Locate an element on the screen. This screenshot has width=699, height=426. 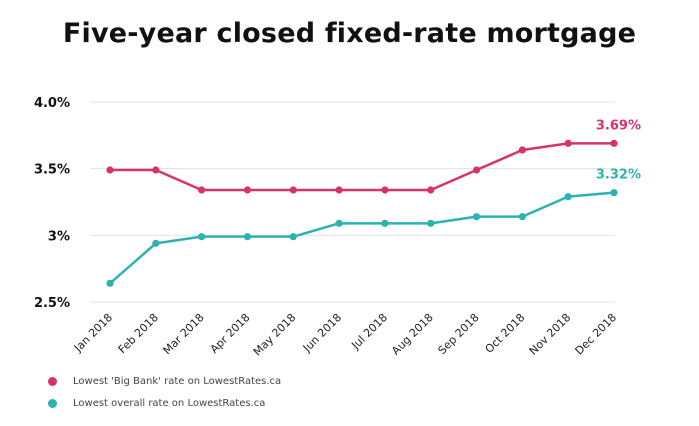
x-tick-label: Jul 2018 is located at coordinates (369, 332).